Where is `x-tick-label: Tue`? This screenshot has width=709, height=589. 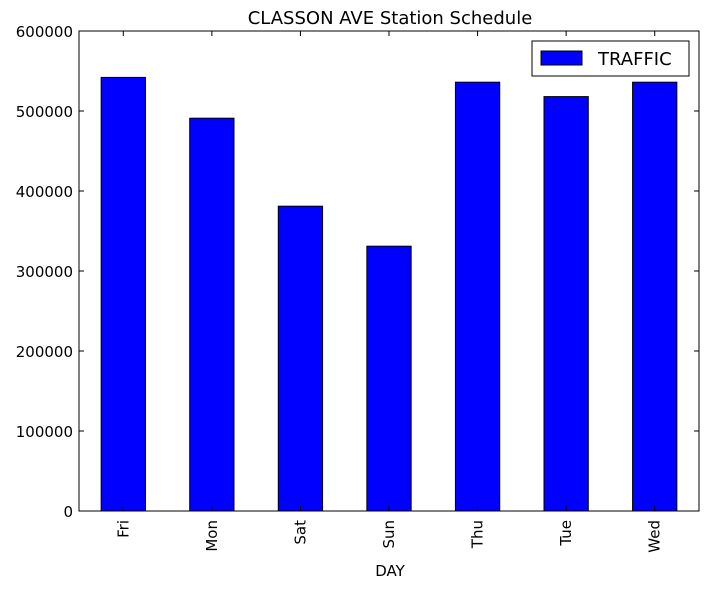
x-tick-label: Tue is located at coordinates (566, 533).